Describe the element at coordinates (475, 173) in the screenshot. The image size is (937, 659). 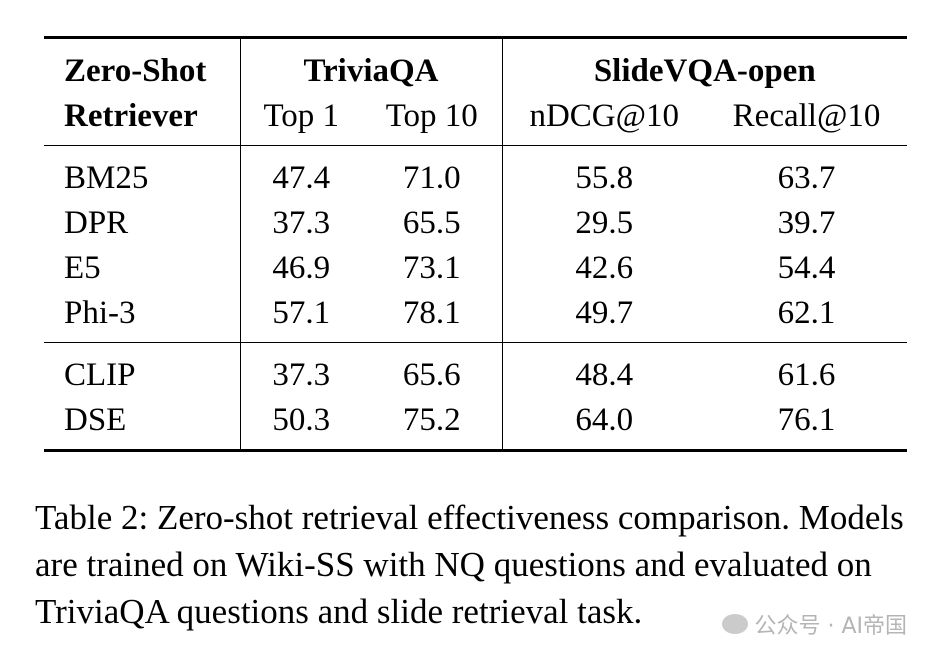
I see `table-row: BM25 47.4 71.0 55.8 63.7` at that location.